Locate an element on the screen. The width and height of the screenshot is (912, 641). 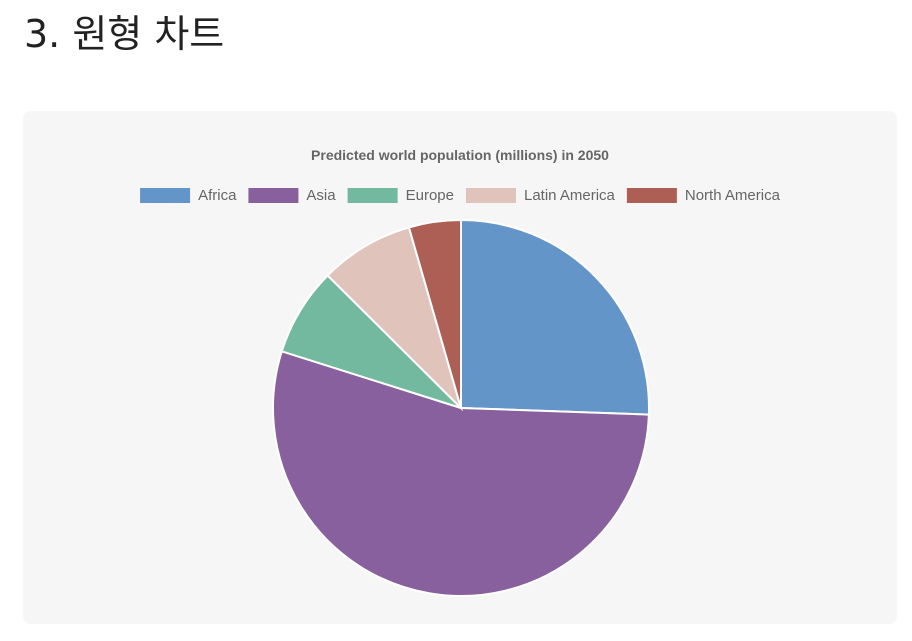
legend-item-africa: Africa is located at coordinates (188, 195).